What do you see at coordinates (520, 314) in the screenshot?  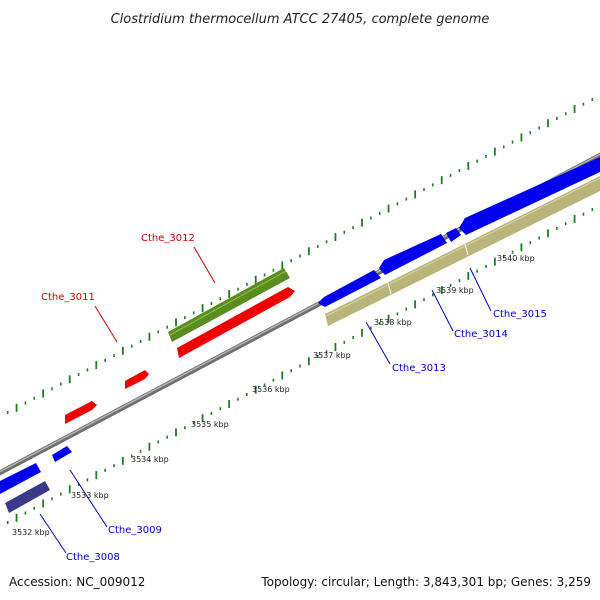 I see `gene-label-cthe-3015: Cthe_3015` at bounding box center [520, 314].